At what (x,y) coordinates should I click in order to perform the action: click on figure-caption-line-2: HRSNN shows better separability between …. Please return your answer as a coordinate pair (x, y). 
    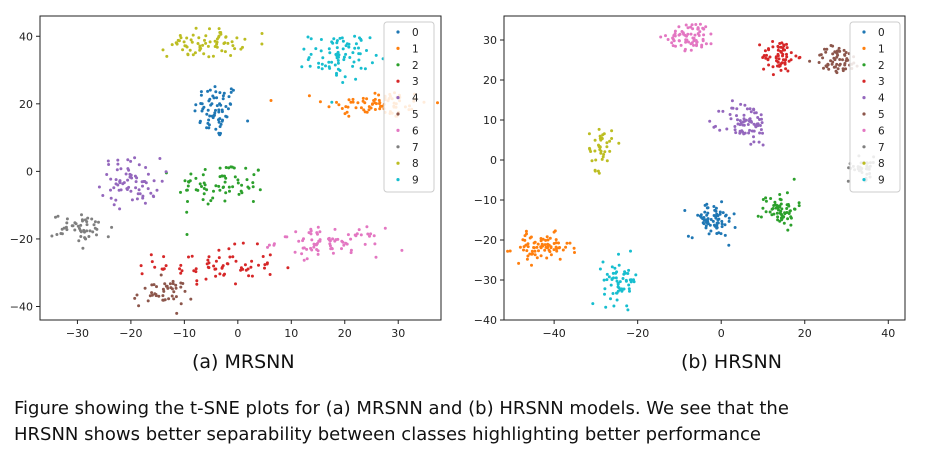
    Looking at the image, I should click on (387, 434).